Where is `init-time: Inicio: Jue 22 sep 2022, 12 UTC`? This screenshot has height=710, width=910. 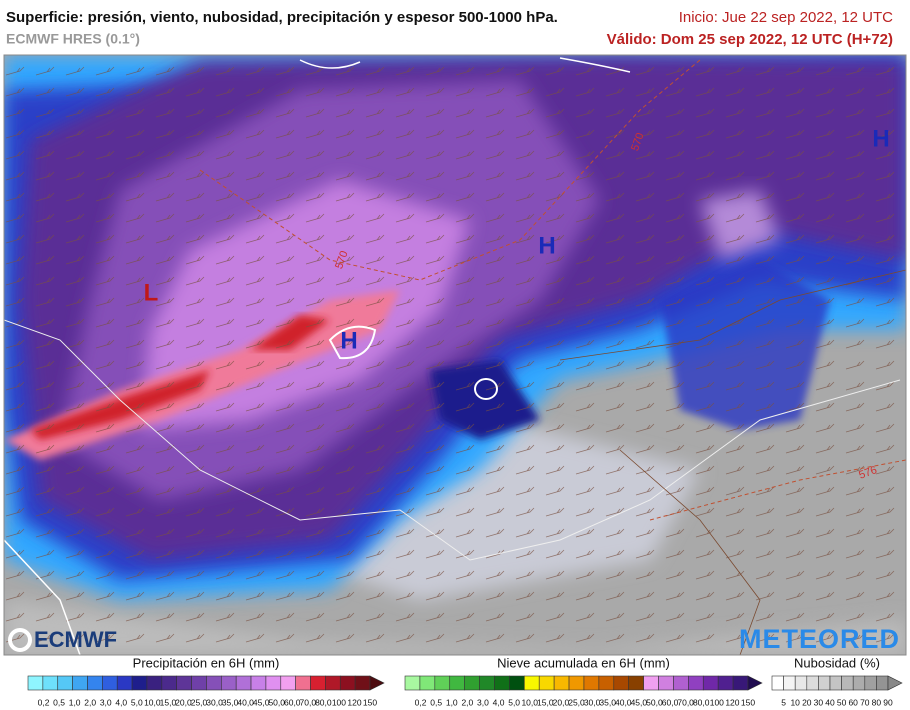
init-time: Inicio: Jue 22 sep 2022, 12 UTC is located at coordinates (786, 17).